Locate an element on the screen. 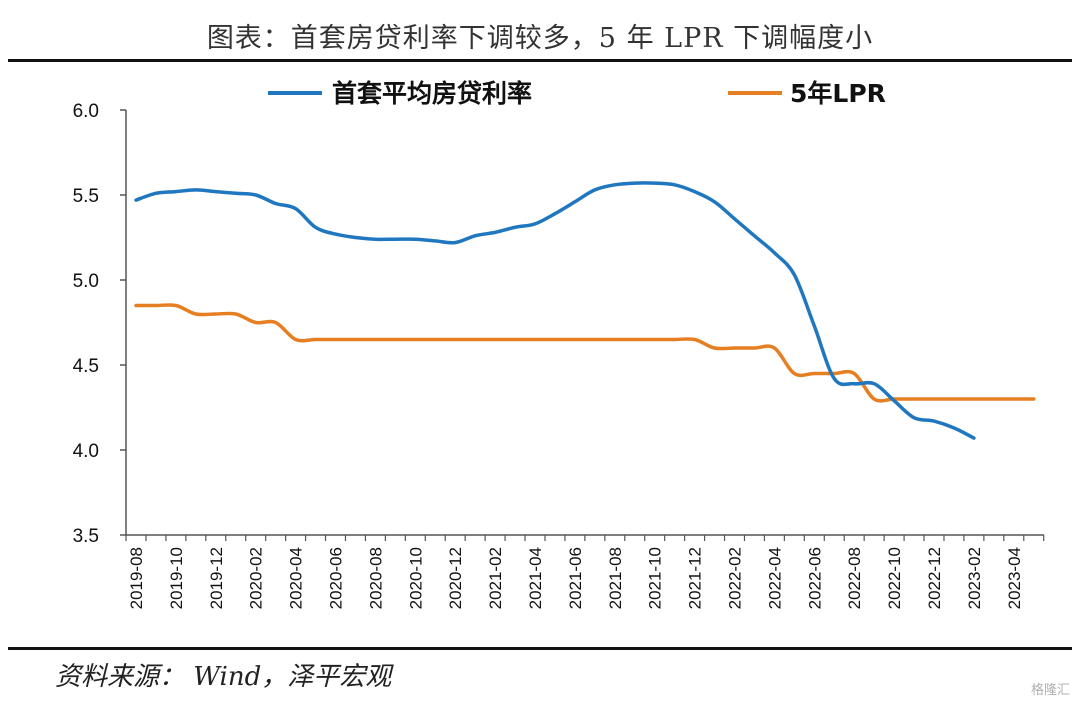  x-tick-label: 2021-02 is located at coordinates (495, 578).